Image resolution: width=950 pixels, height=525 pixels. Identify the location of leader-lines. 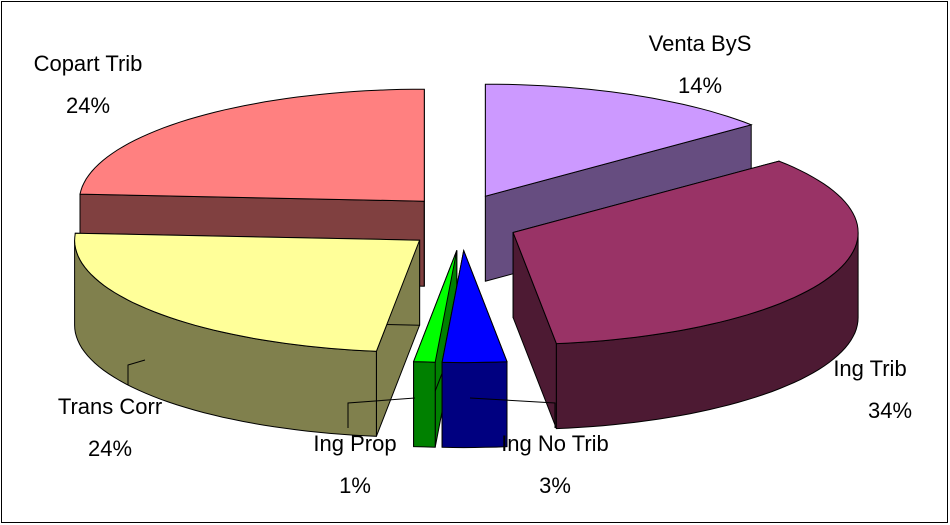
(341, 393).